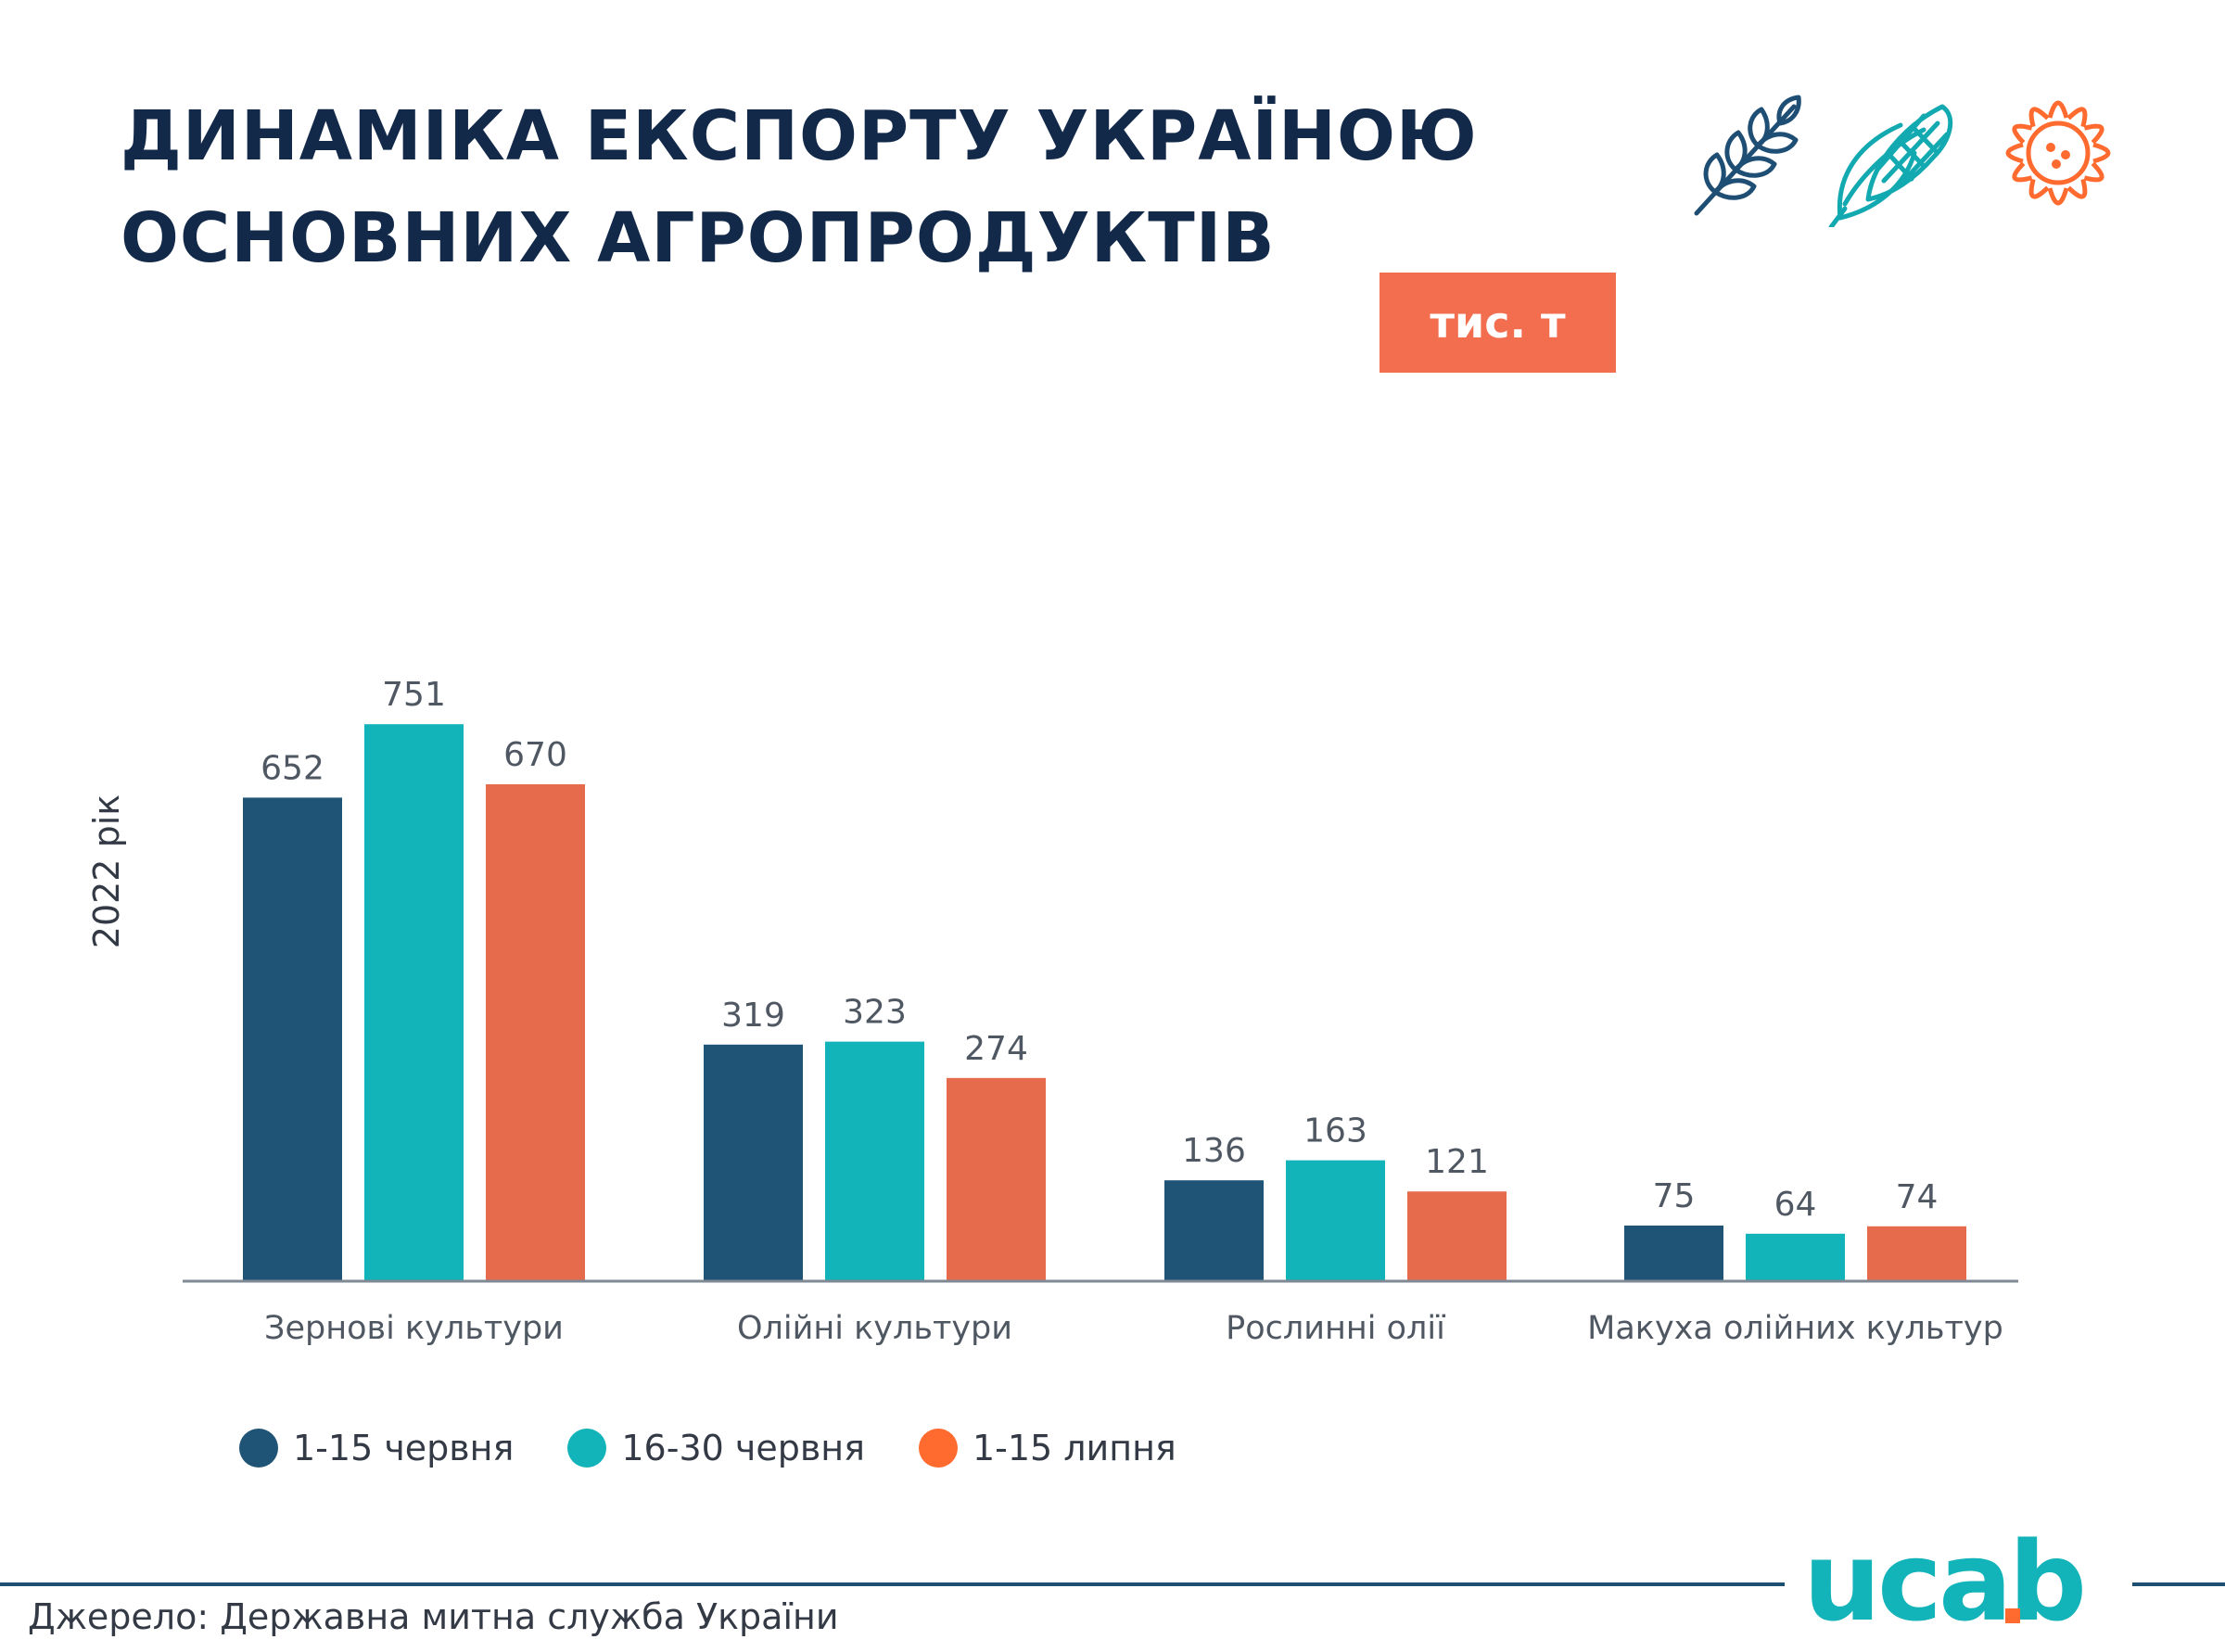 The height and width of the screenshot is (1652, 2225). Describe the element at coordinates (1335, 1328) in the screenshot. I see `category-label: Рослинні олії` at that location.